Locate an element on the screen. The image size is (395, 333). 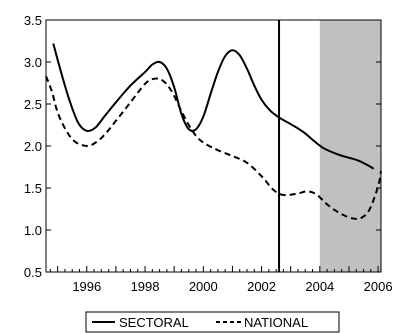
legend-box is located at coordinates (212, 322).